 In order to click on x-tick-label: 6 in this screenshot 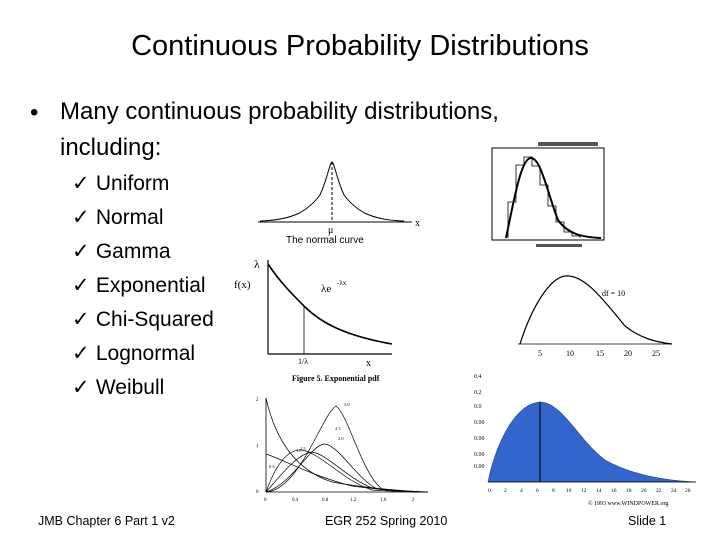, I will do `click(537, 491)`.